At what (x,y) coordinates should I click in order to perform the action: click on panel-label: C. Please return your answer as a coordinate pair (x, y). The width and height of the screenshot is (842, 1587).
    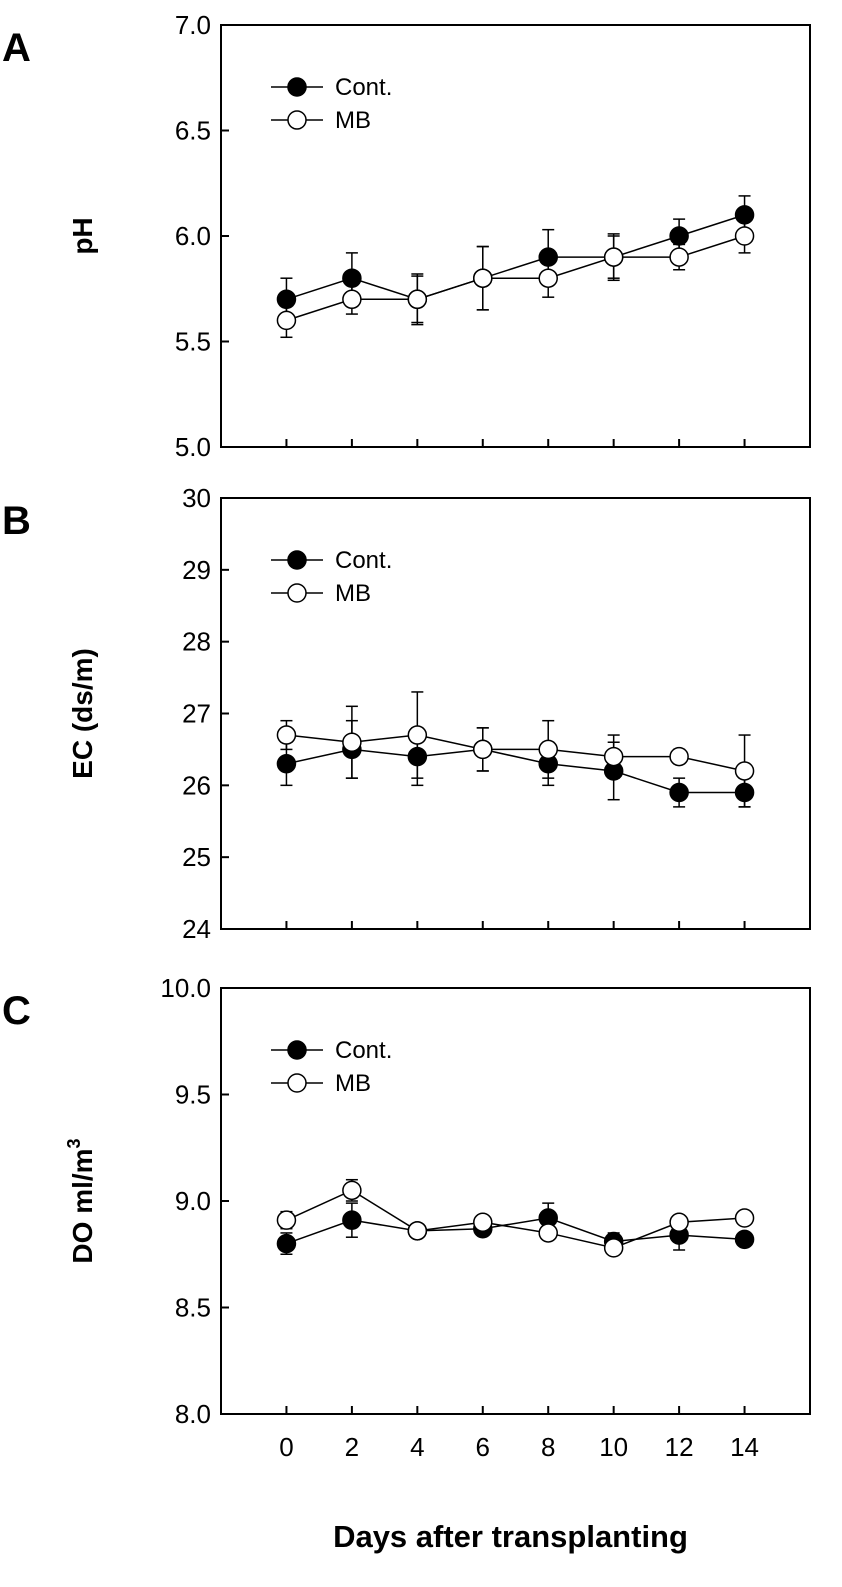
    Looking at the image, I should click on (16, 1011).